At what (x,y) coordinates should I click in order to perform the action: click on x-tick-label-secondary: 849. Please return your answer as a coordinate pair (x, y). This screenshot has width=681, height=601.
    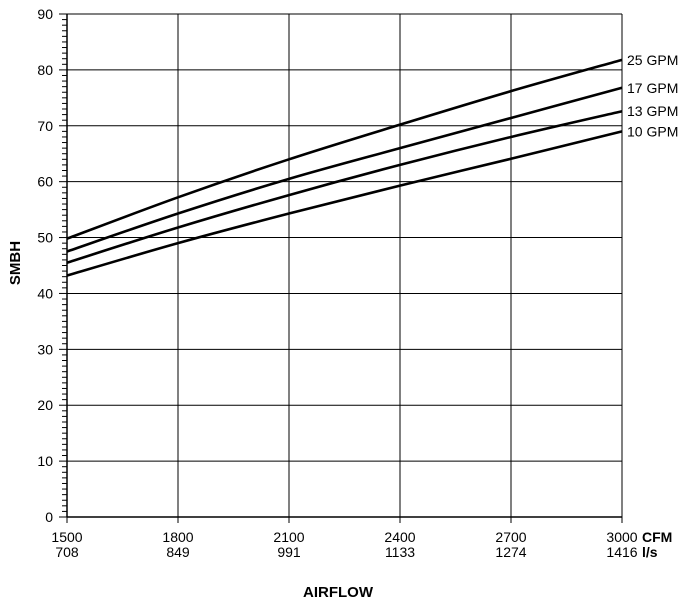
    Looking at the image, I should click on (178, 552).